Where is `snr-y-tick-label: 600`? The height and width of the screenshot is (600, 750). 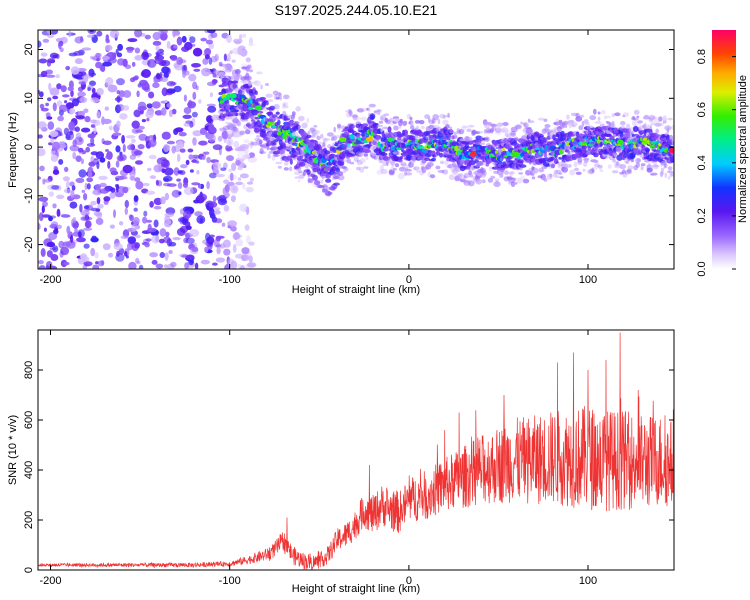 snr-y-tick-label: 600 is located at coordinates (29, 420).